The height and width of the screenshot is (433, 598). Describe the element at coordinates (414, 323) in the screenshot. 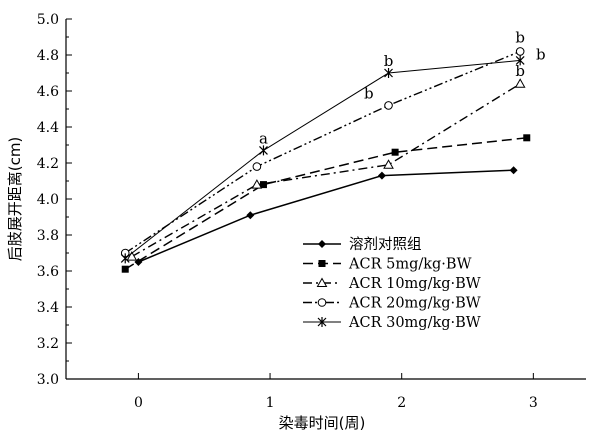

I see `legend-label: ACR 30mg/kg·BW` at that location.